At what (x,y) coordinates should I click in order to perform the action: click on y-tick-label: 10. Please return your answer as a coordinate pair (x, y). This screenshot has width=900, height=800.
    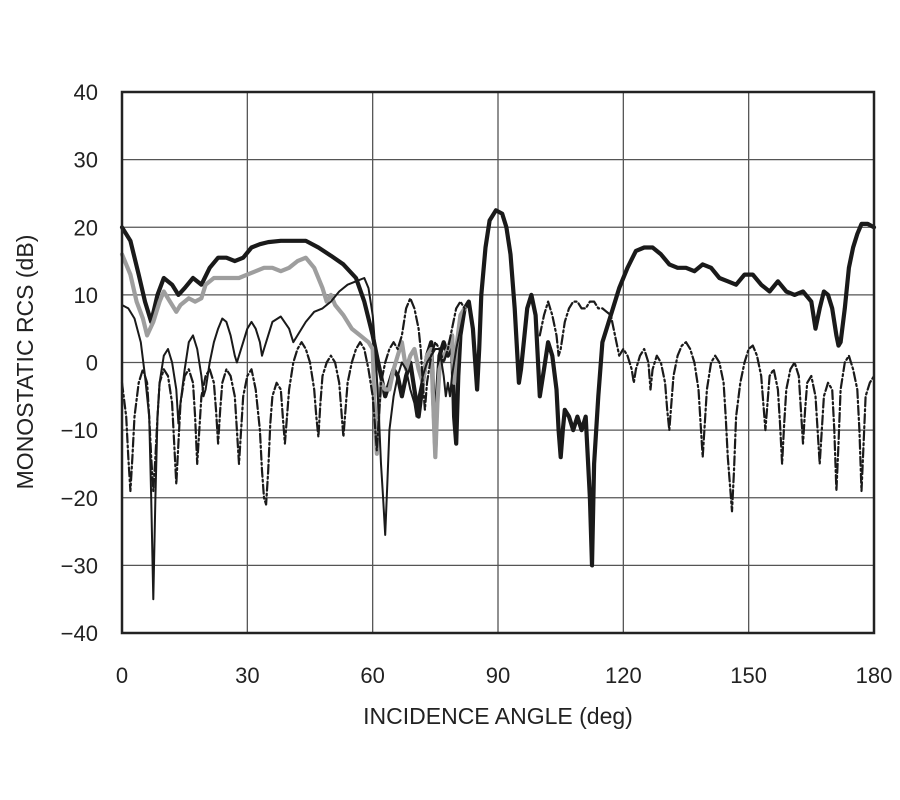
    Looking at the image, I should click on (86, 295).